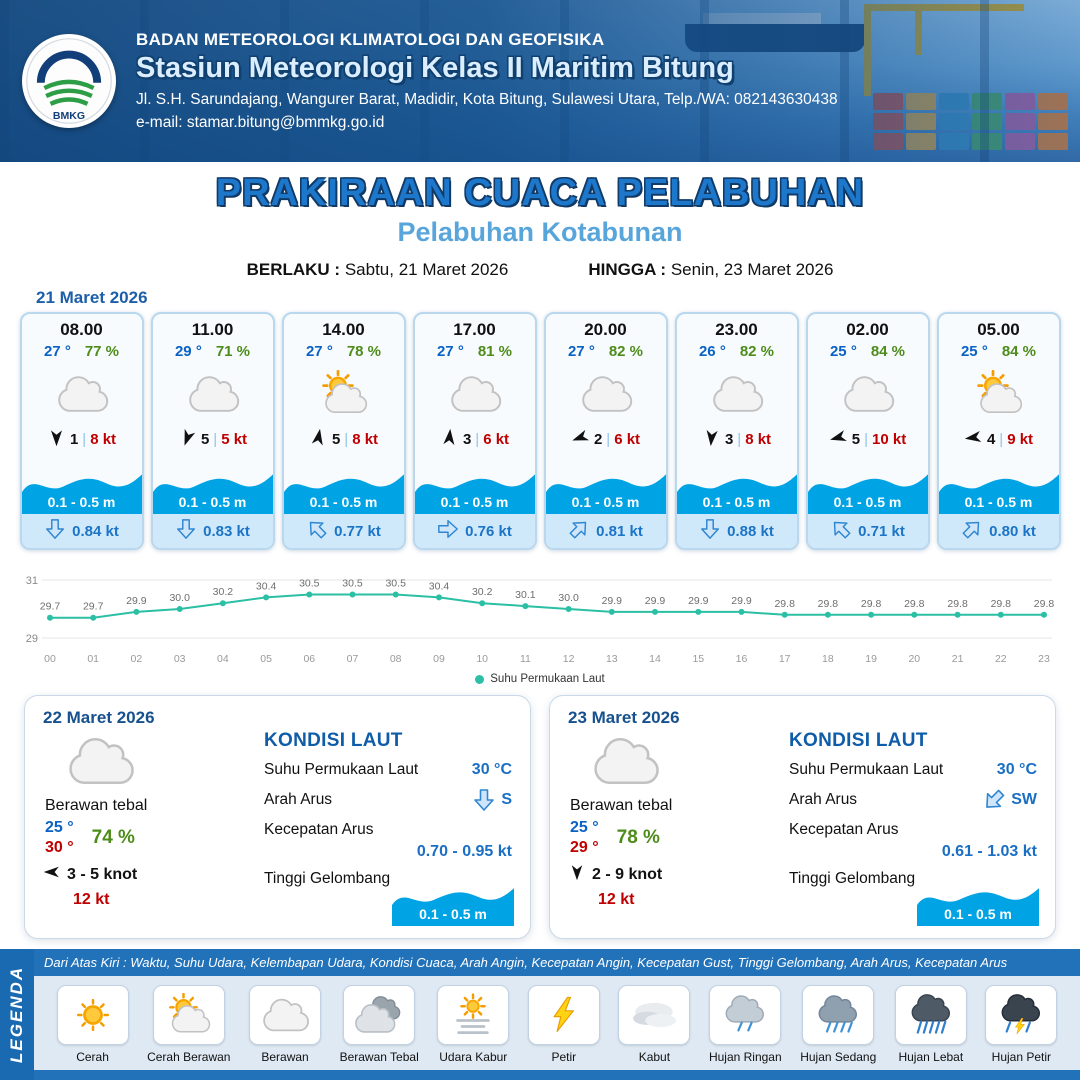 The image size is (1080, 1080). What do you see at coordinates (32, 581) in the screenshot?
I see `svg-text: 31` at bounding box center [32, 581].